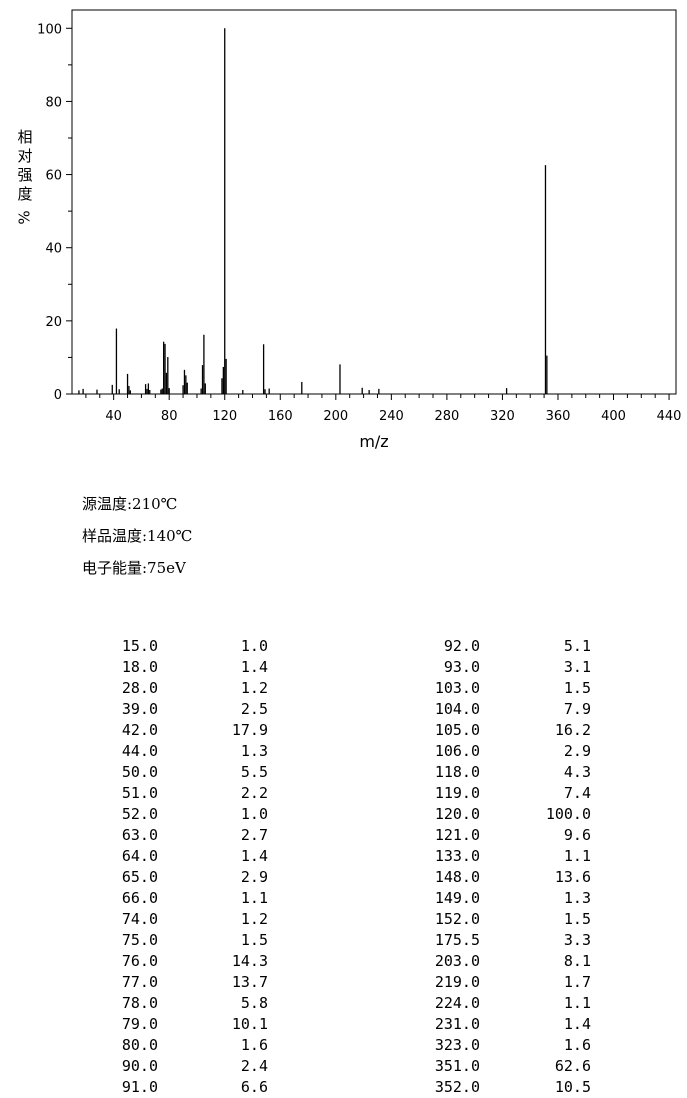  What do you see at coordinates (577, 982) in the screenshot?
I see `peak-intensity-value: 1.7` at bounding box center [577, 982].